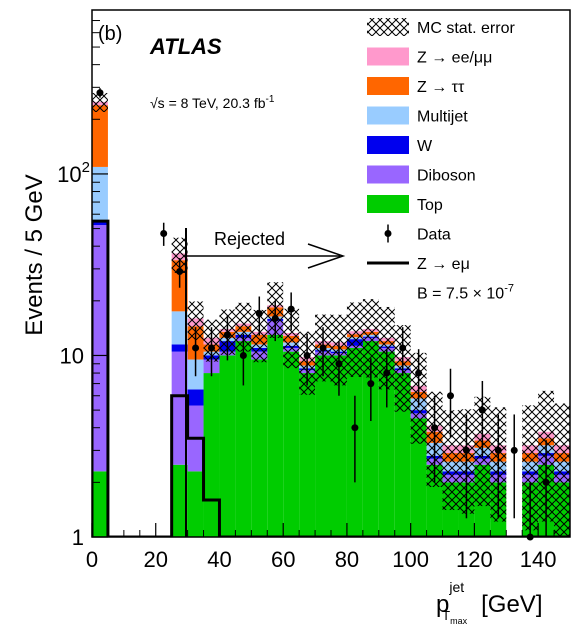 The height and width of the screenshot is (633, 572). What do you see at coordinates (72, 355) in the screenshot?
I see `y-tick-label-1: 10` at bounding box center [72, 355].